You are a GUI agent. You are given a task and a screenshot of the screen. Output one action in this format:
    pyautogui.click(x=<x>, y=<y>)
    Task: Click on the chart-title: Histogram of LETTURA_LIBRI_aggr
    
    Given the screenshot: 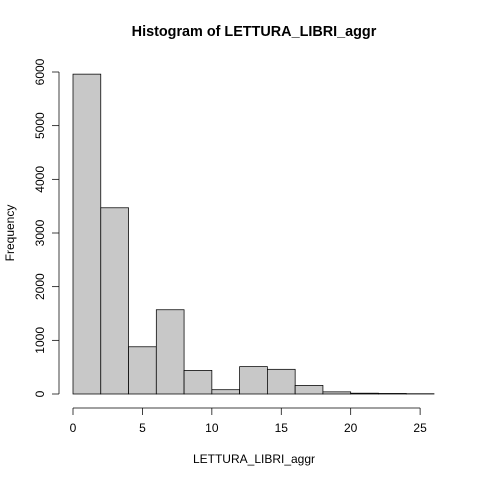 What is the action you would take?
    pyautogui.click(x=254, y=32)
    